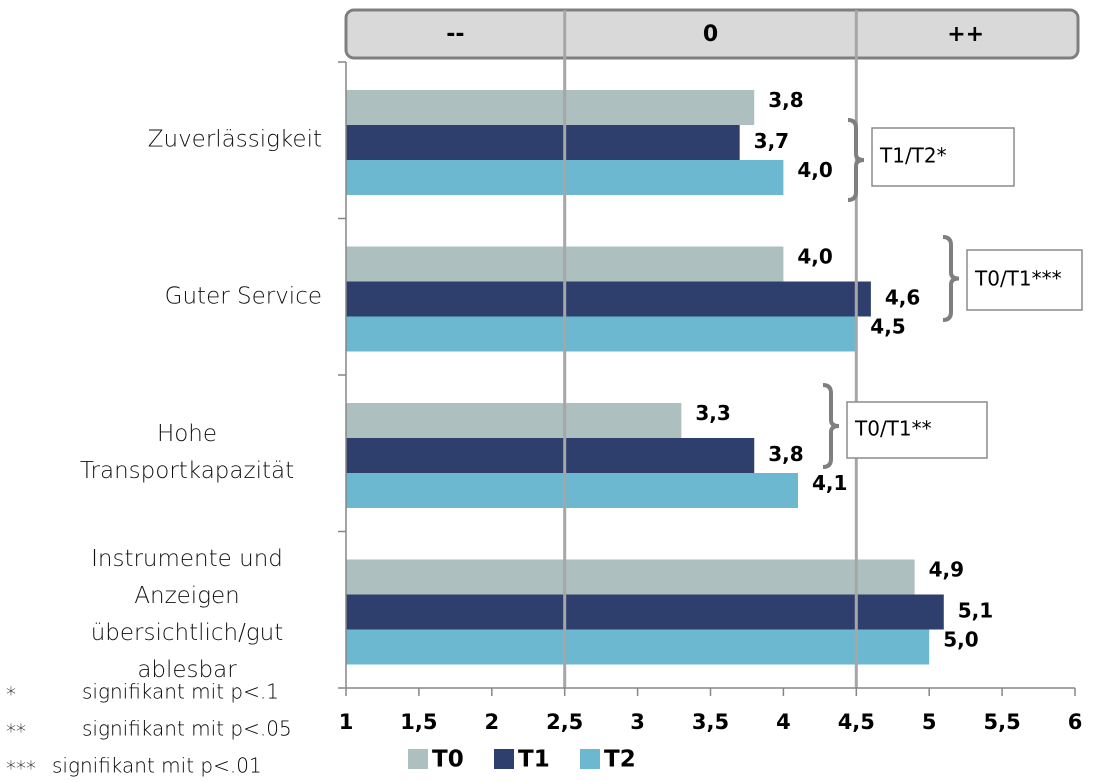 This screenshot has width=1100, height=782. What do you see at coordinates (960, 640) in the screenshot?
I see `value-label: 5,0` at bounding box center [960, 640].